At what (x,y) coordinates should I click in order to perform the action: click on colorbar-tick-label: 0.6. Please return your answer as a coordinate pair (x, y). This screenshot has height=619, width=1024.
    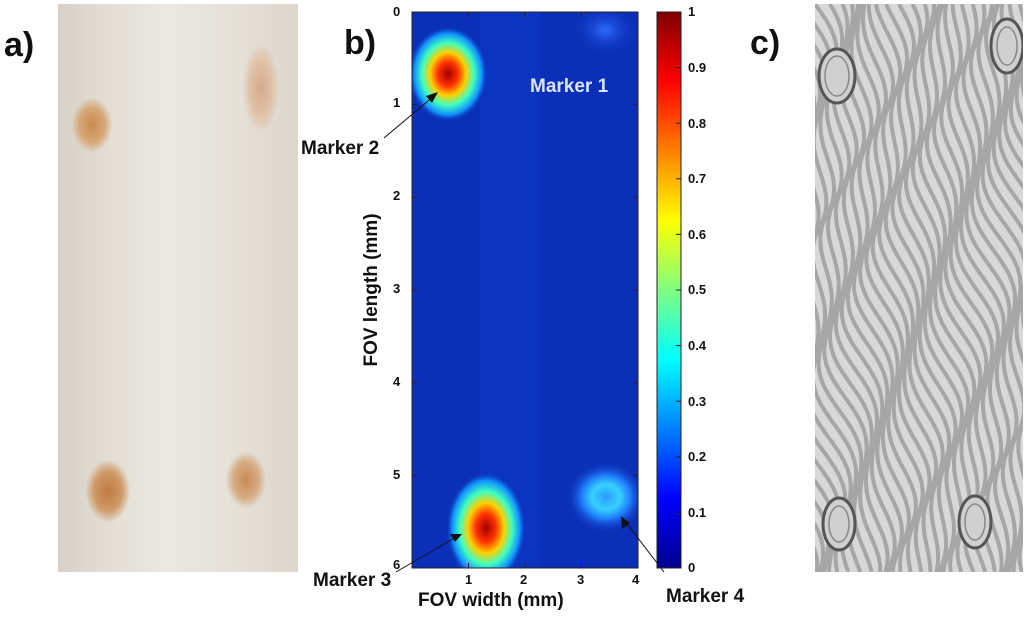
    Looking at the image, I should click on (697, 234).